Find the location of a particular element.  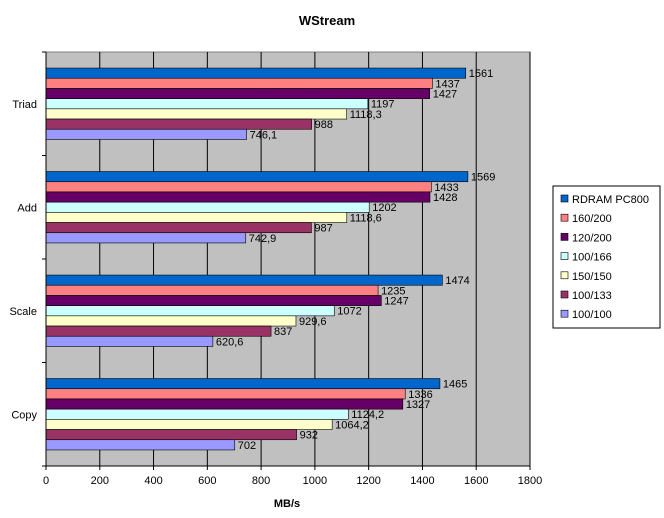

data-label: 1474 is located at coordinates (457, 281).